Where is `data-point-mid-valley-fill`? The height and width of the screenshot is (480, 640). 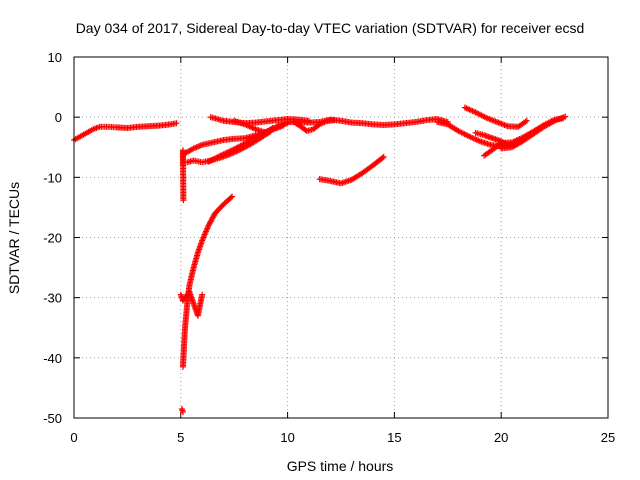
data-point-mid-valley-fill is located at coordinates (382, 157).